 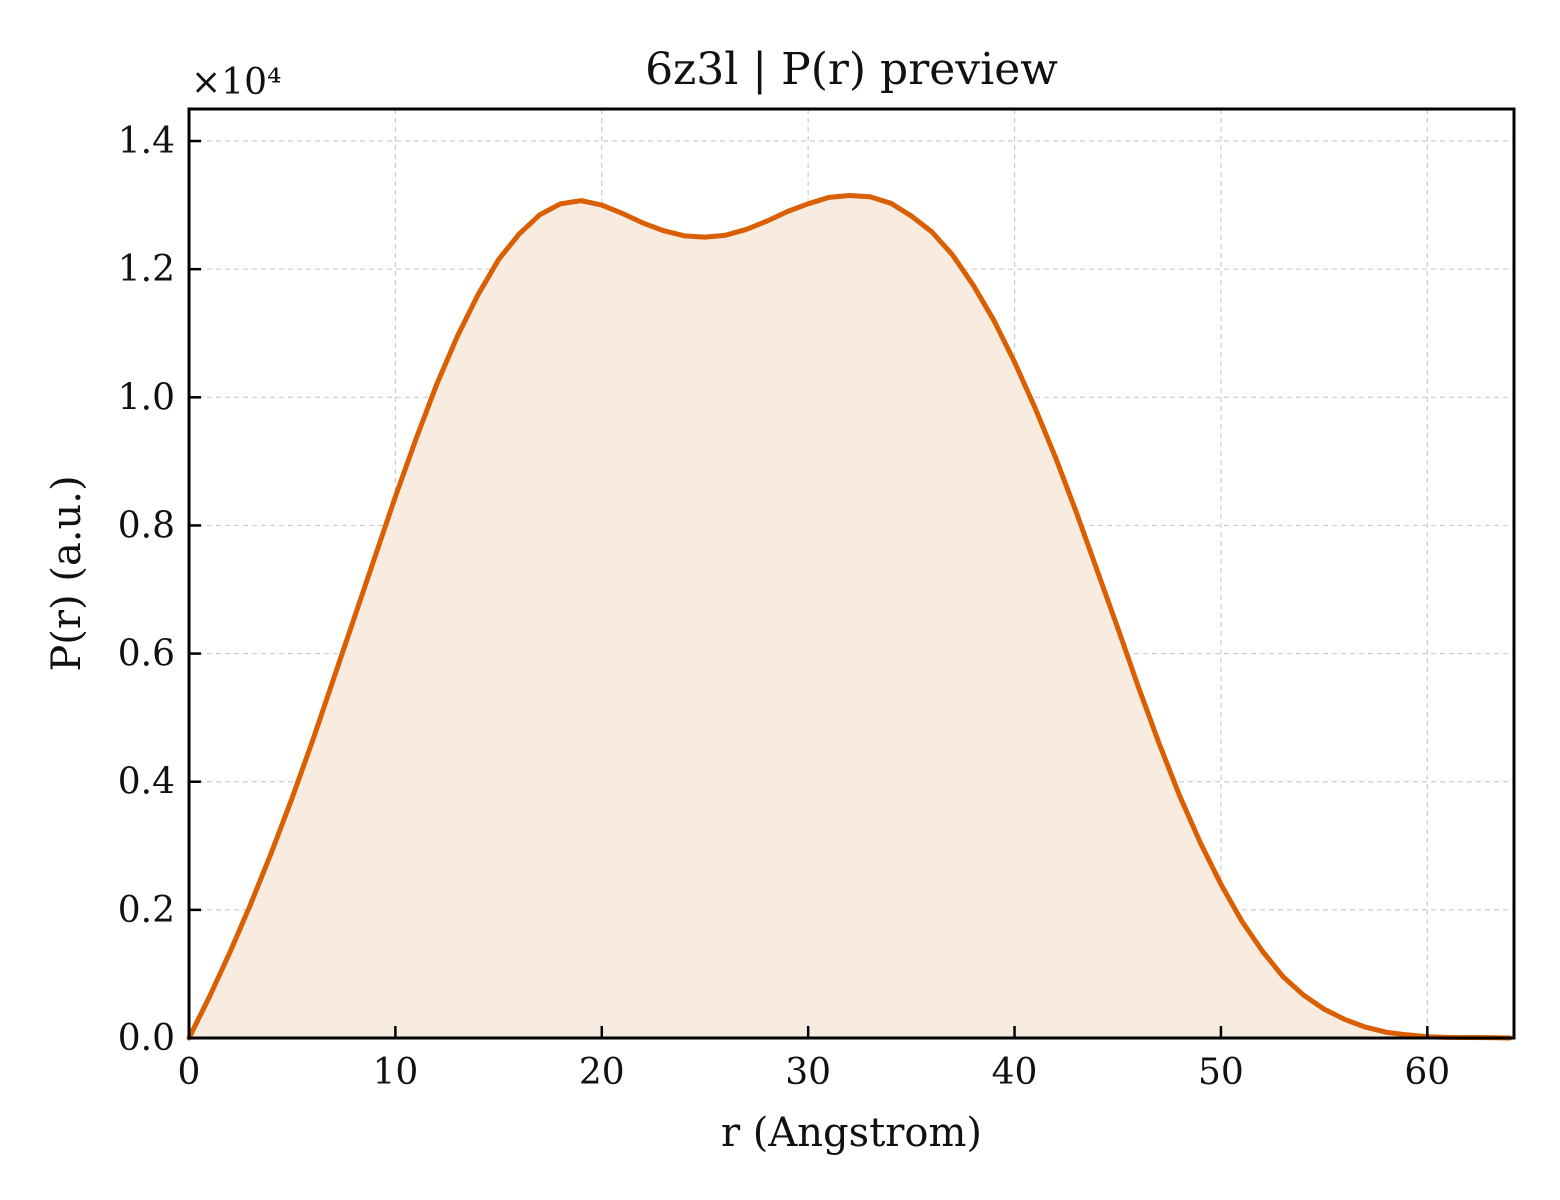 I want to click on x-tick-label: 20, so click(x=602, y=1072).